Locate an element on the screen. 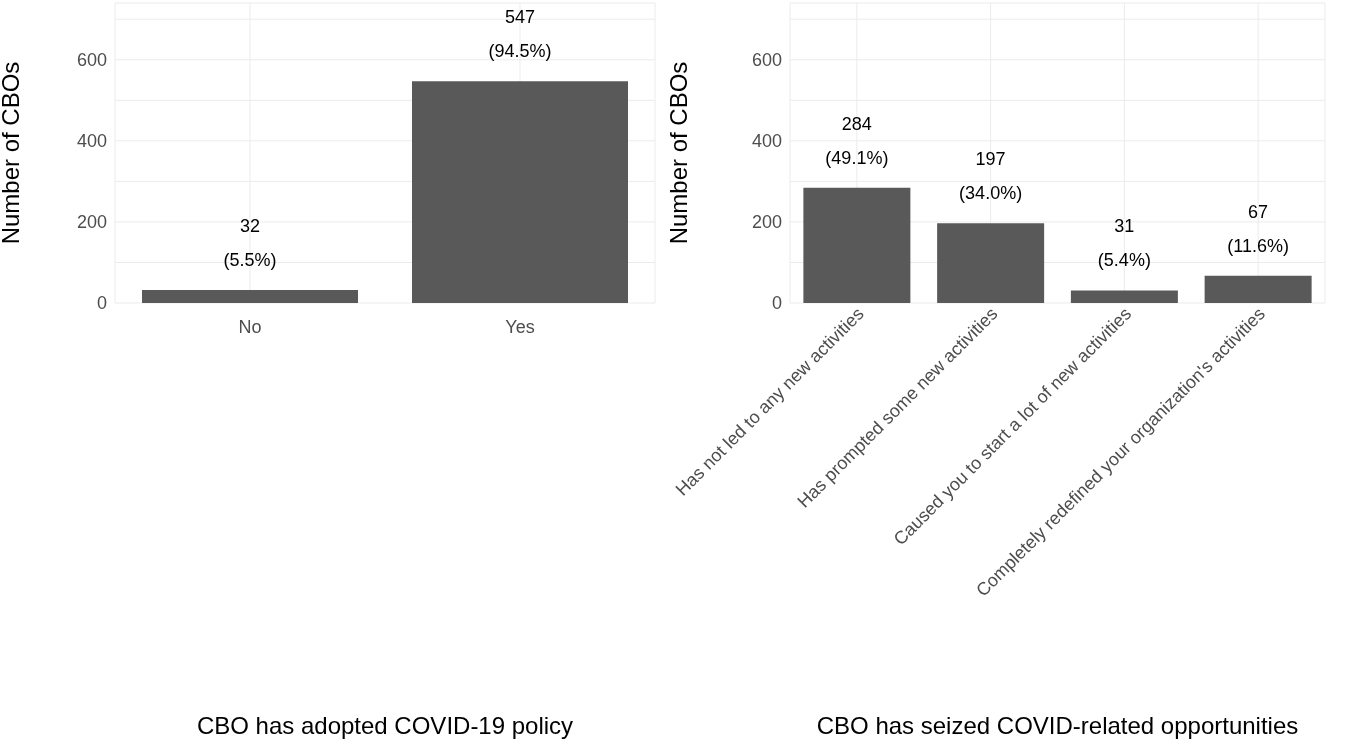  data-label: 284 (49.1%) is located at coordinates (857, 140).